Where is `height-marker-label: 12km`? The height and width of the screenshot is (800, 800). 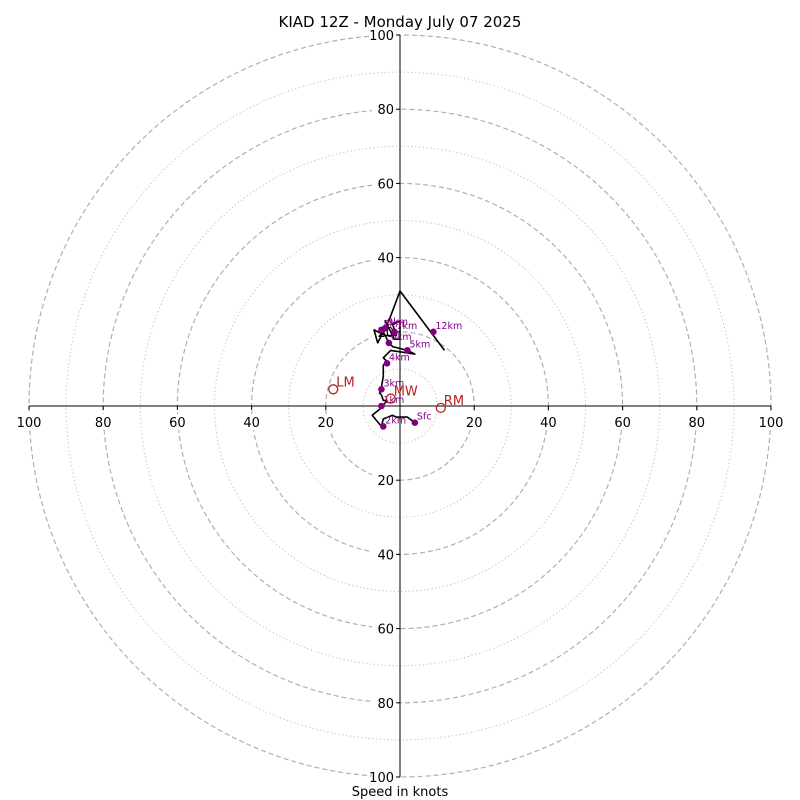 height-marker-label: 12km is located at coordinates (448, 326).